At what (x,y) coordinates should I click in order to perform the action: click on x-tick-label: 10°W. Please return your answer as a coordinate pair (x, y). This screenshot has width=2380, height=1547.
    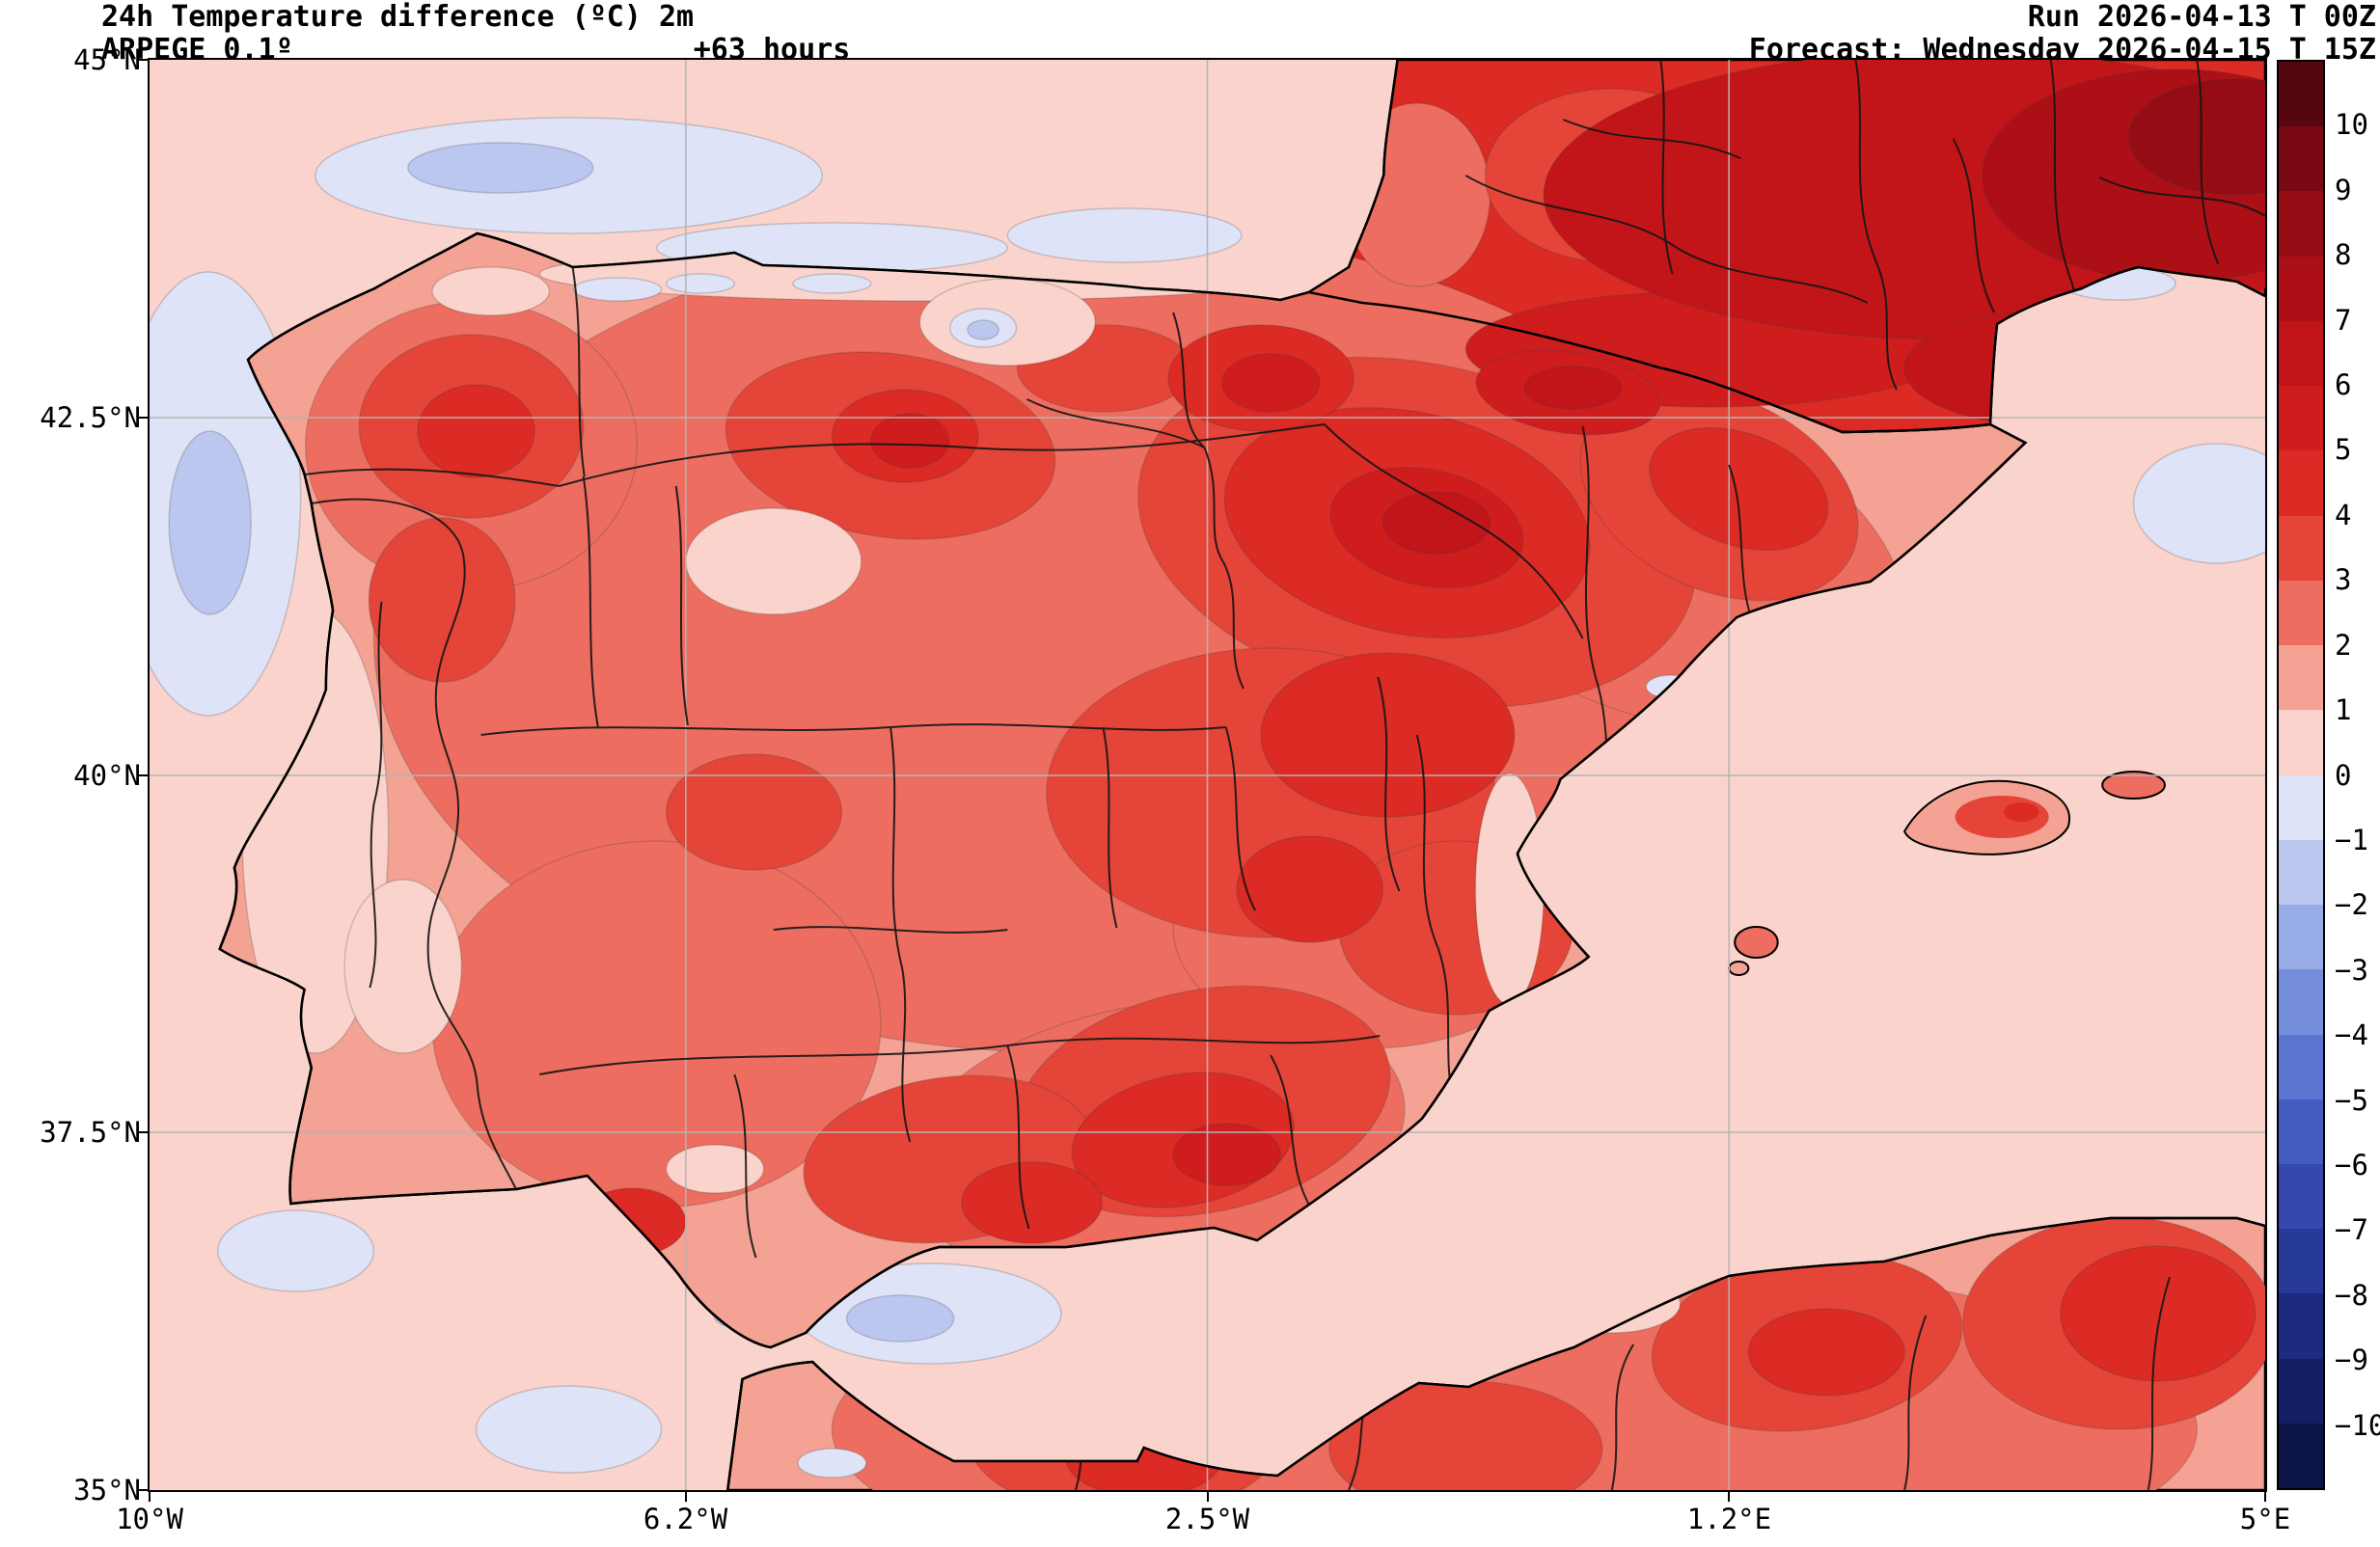
    Looking at the image, I should click on (150, 1519).